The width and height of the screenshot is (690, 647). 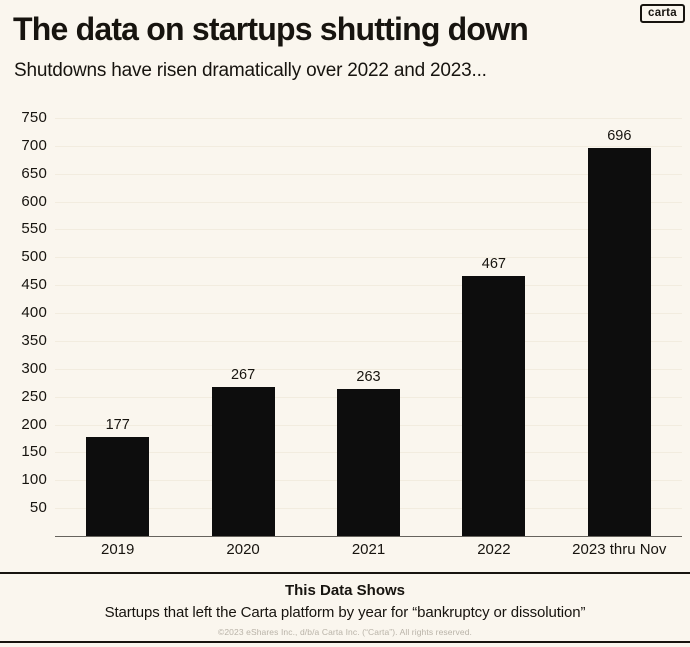 I want to click on x-tick-label: 2023 thru Nov, so click(x=619, y=549).